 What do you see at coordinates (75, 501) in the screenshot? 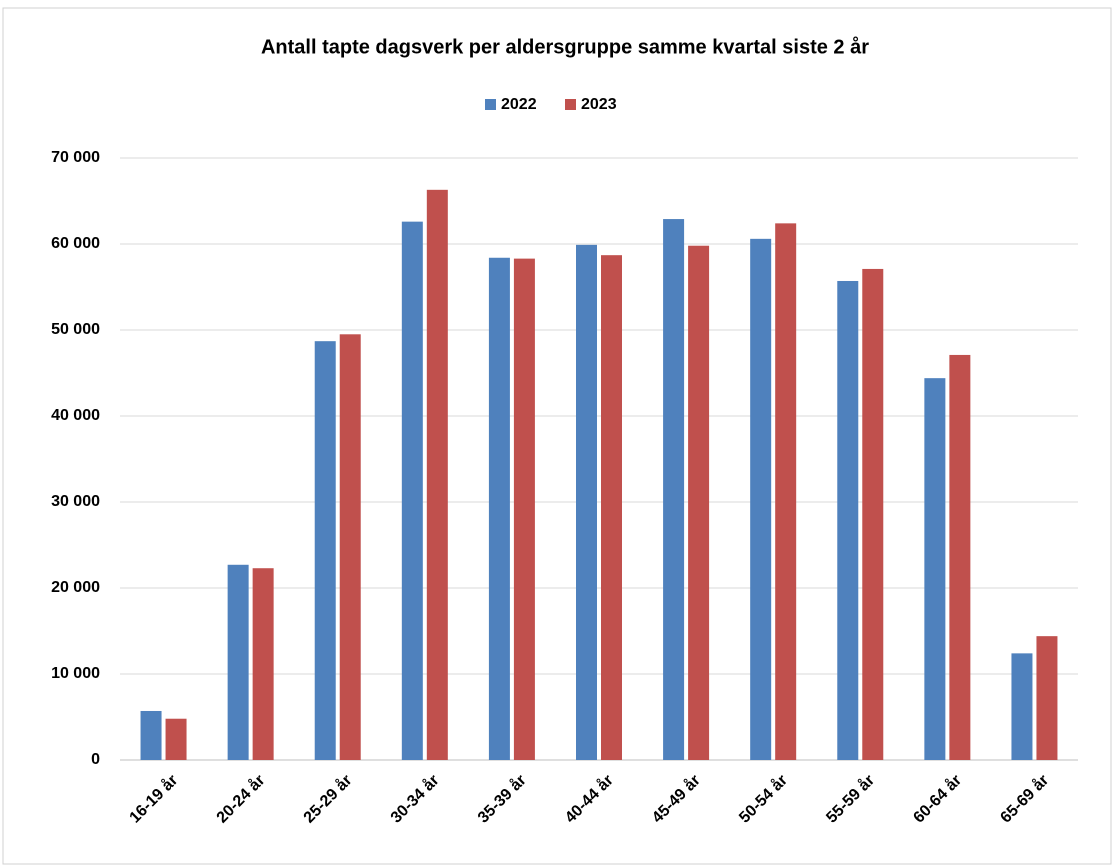
I see `y-tick-label: 30 000` at bounding box center [75, 501].